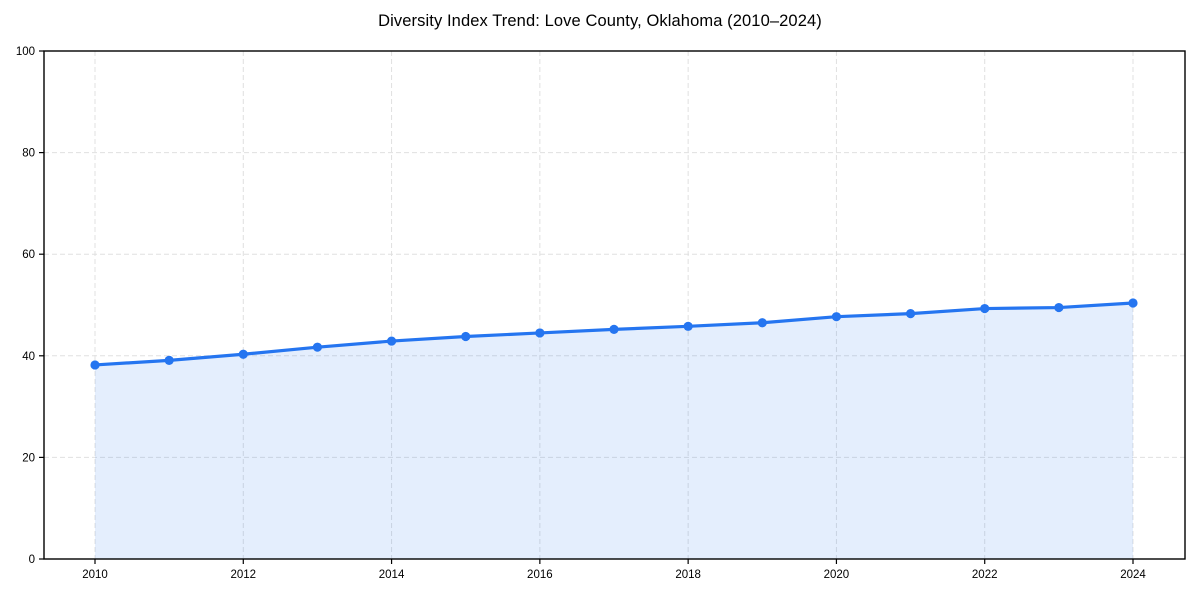 The image size is (1200, 600). What do you see at coordinates (28, 458) in the screenshot?
I see `y-tick-label: 20` at bounding box center [28, 458].